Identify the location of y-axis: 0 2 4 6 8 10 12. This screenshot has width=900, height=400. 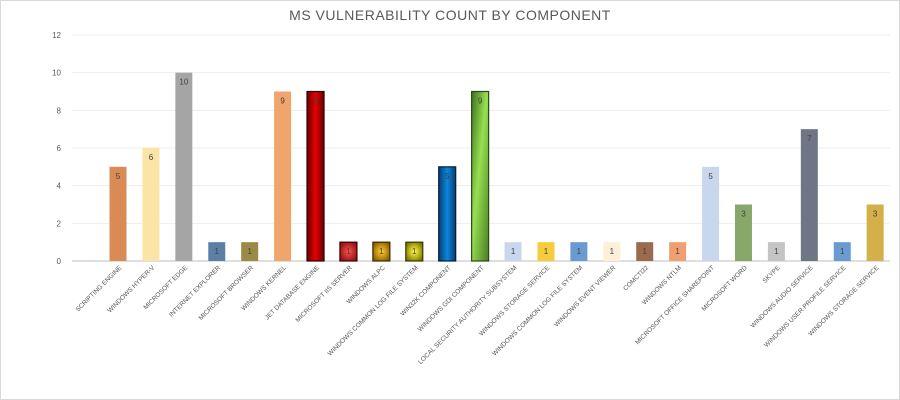
(56, 148).